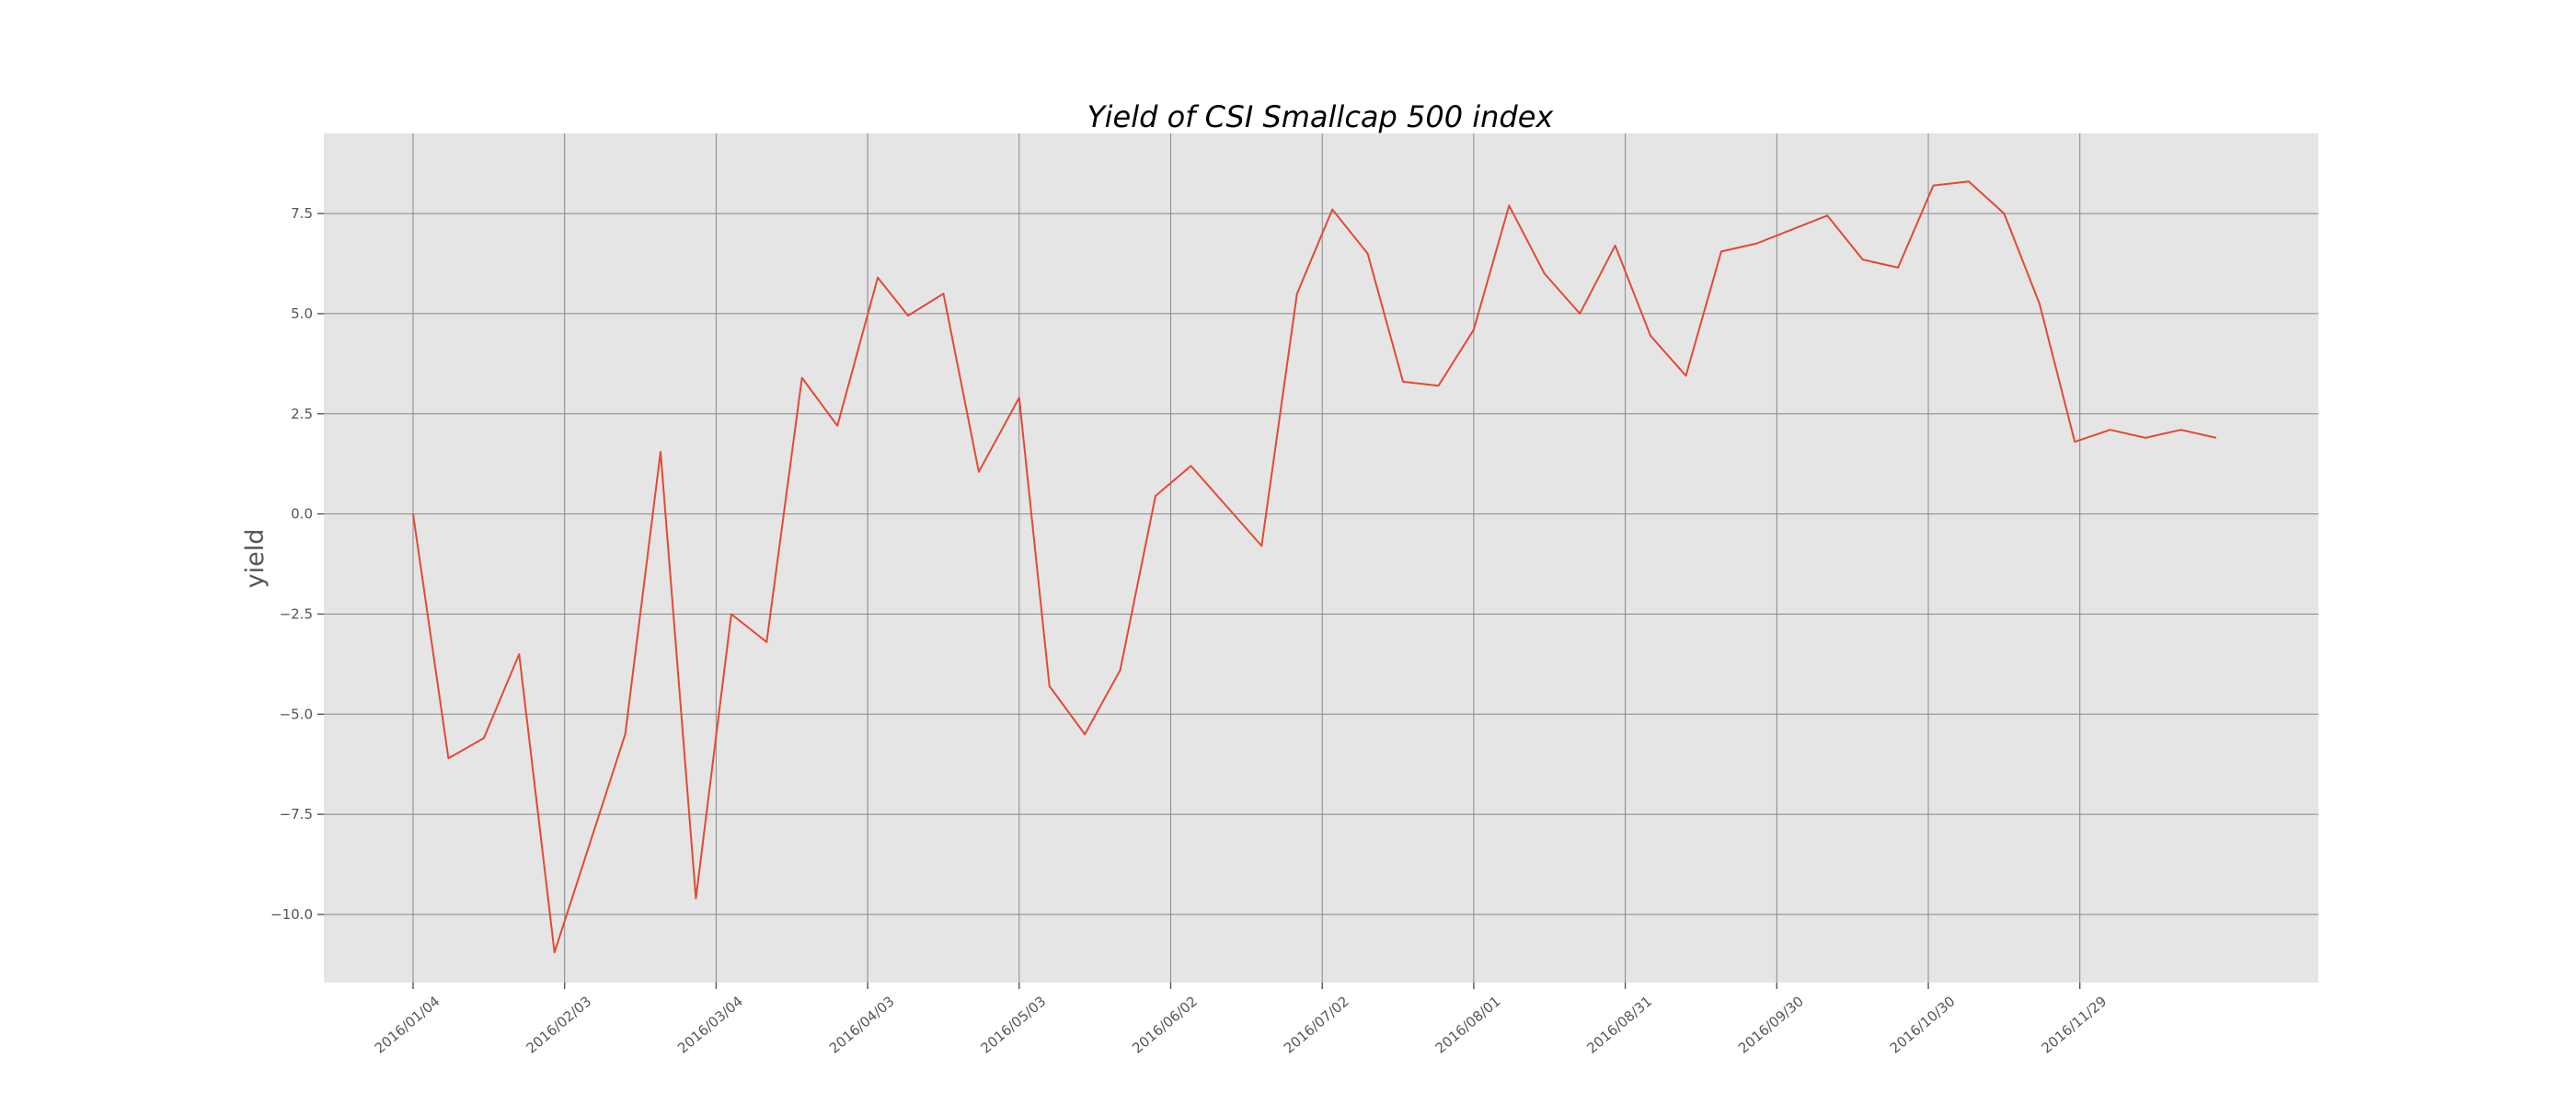 The height and width of the screenshot is (1104, 2576). I want to click on x-tick-label: 2016/03/04, so click(710, 1024).